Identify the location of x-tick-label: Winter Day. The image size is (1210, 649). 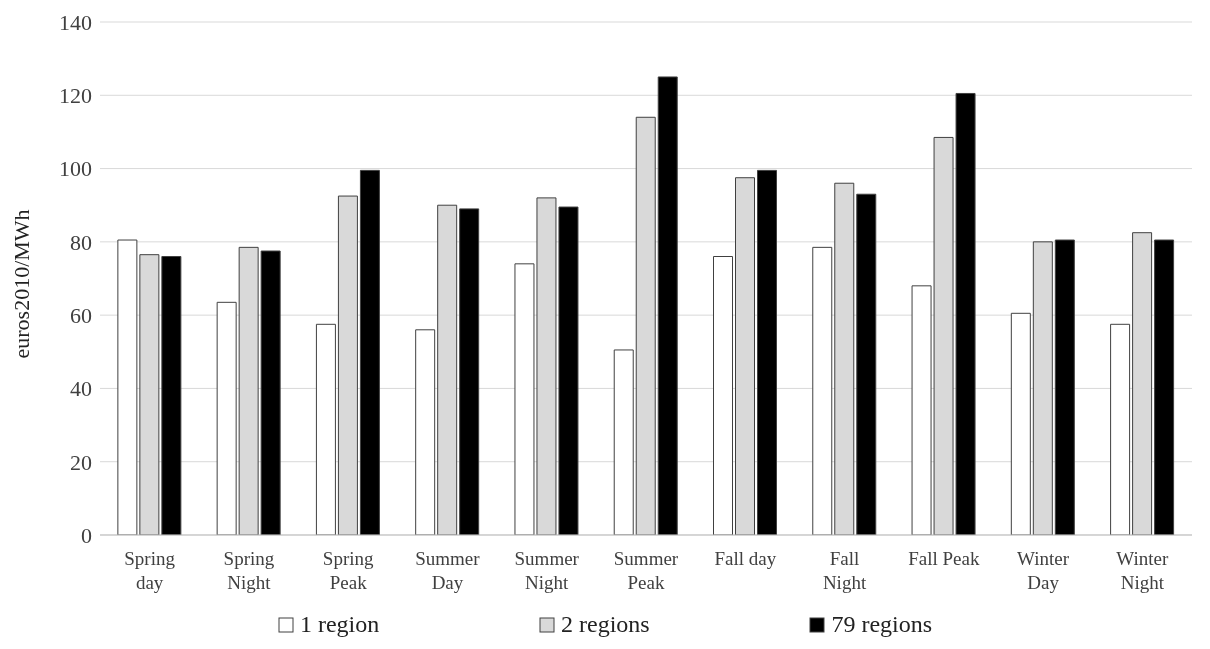
(1043, 570).